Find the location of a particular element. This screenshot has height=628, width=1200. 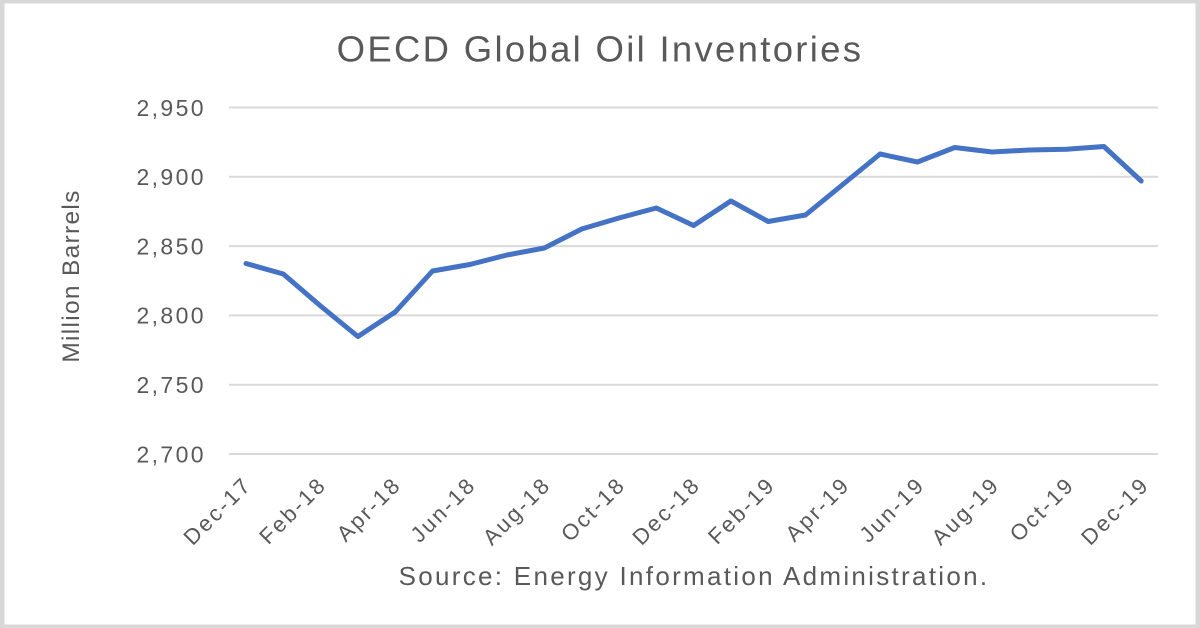

svg-text: 2,700 is located at coordinates (171, 454).